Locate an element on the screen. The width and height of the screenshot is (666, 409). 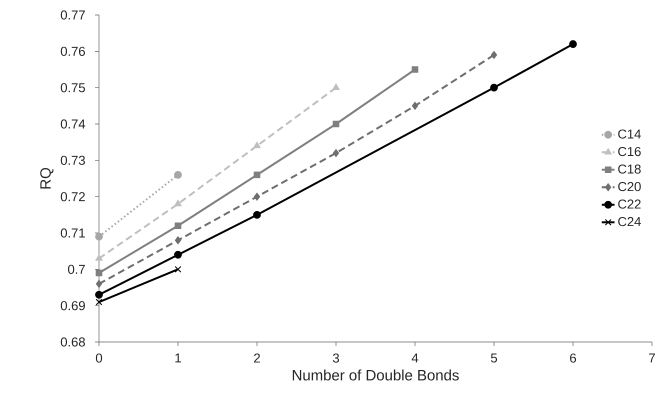
y-tick-label: 0.72 is located at coordinates (72, 197).